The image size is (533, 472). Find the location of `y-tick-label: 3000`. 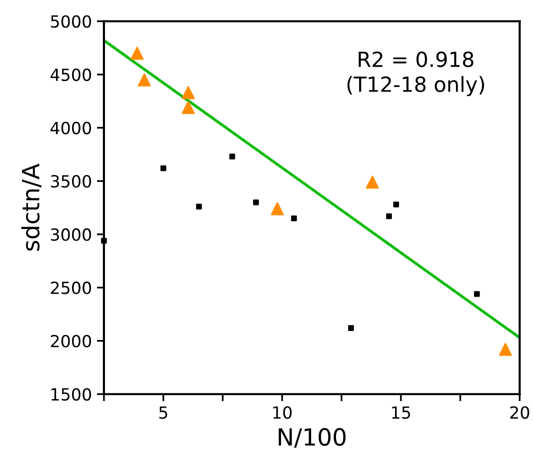

y-tick-label: 3000 is located at coordinates (71, 234).